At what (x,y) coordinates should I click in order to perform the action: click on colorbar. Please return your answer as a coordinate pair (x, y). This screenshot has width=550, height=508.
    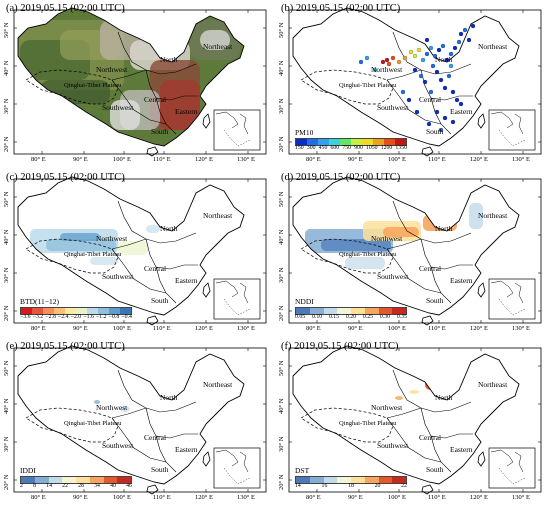
    Looking at the image, I should click on (76, 480).